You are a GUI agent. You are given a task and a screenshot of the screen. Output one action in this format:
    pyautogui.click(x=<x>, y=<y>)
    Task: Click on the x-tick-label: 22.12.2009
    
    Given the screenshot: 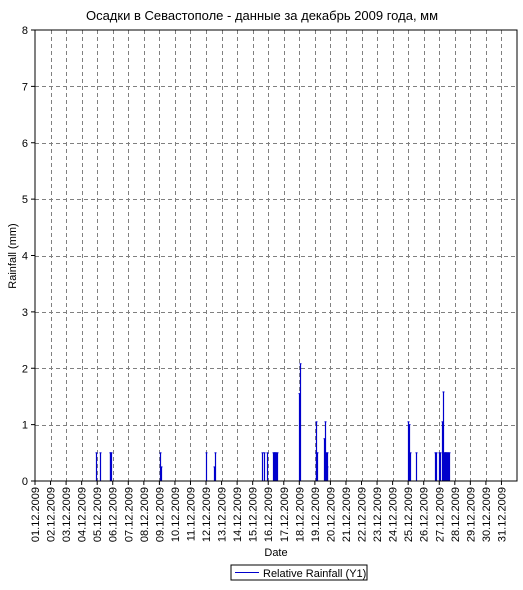 What is the action you would take?
    pyautogui.click(x=363, y=514)
    